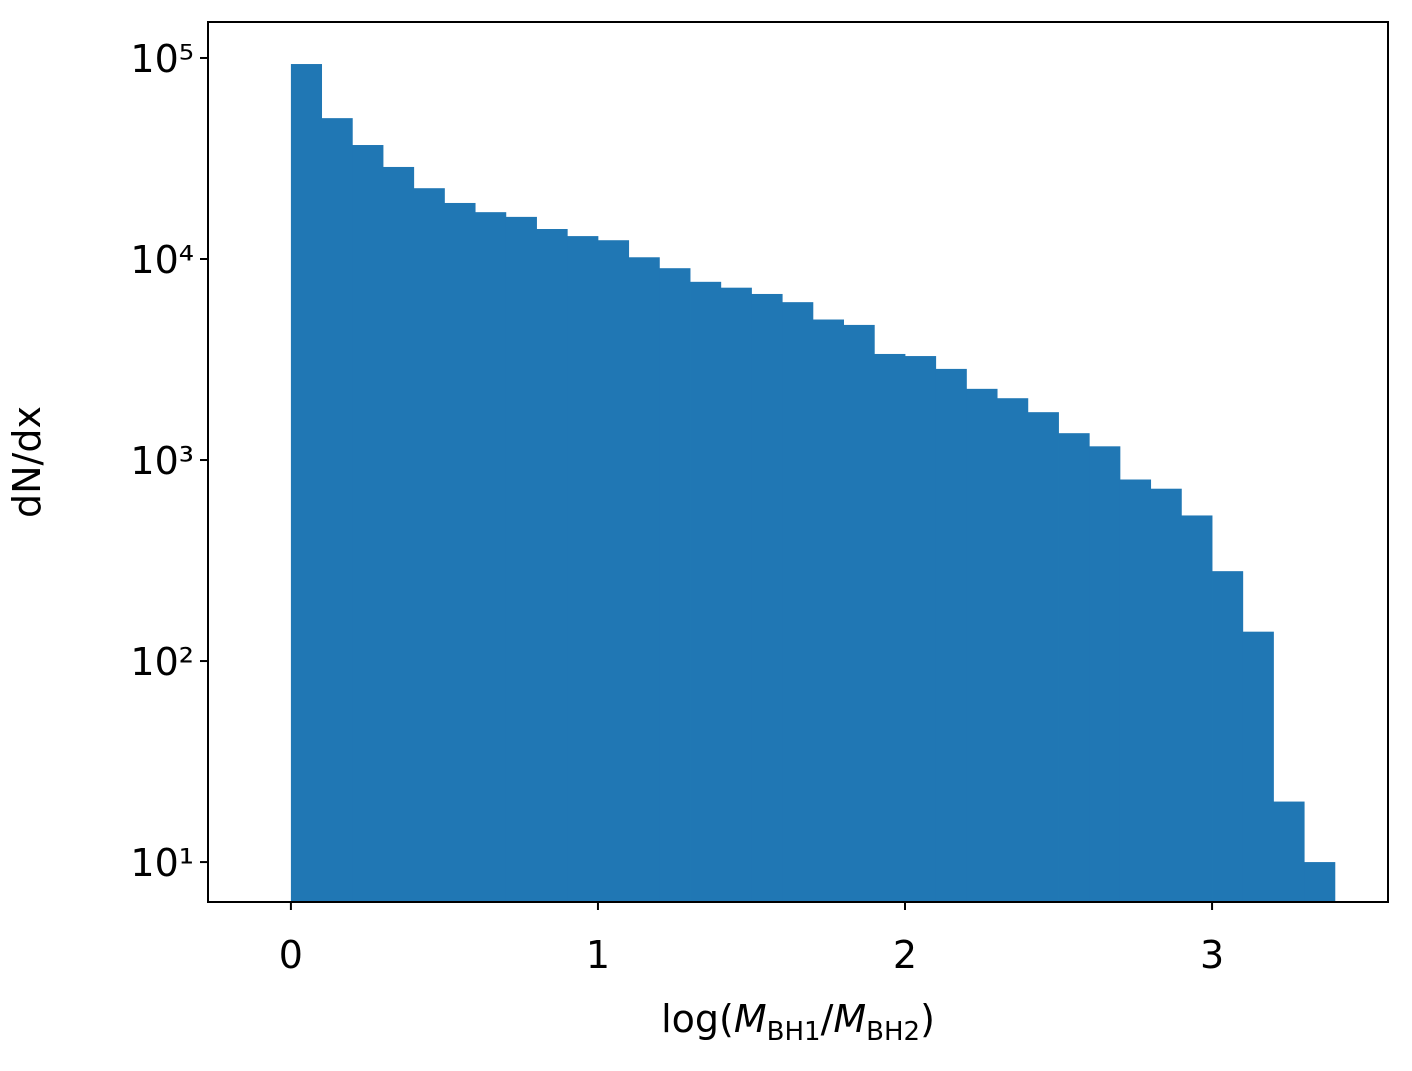 The width and height of the screenshot is (1412, 1071). I want to click on x-label-part: log(, so click(697, 1019).